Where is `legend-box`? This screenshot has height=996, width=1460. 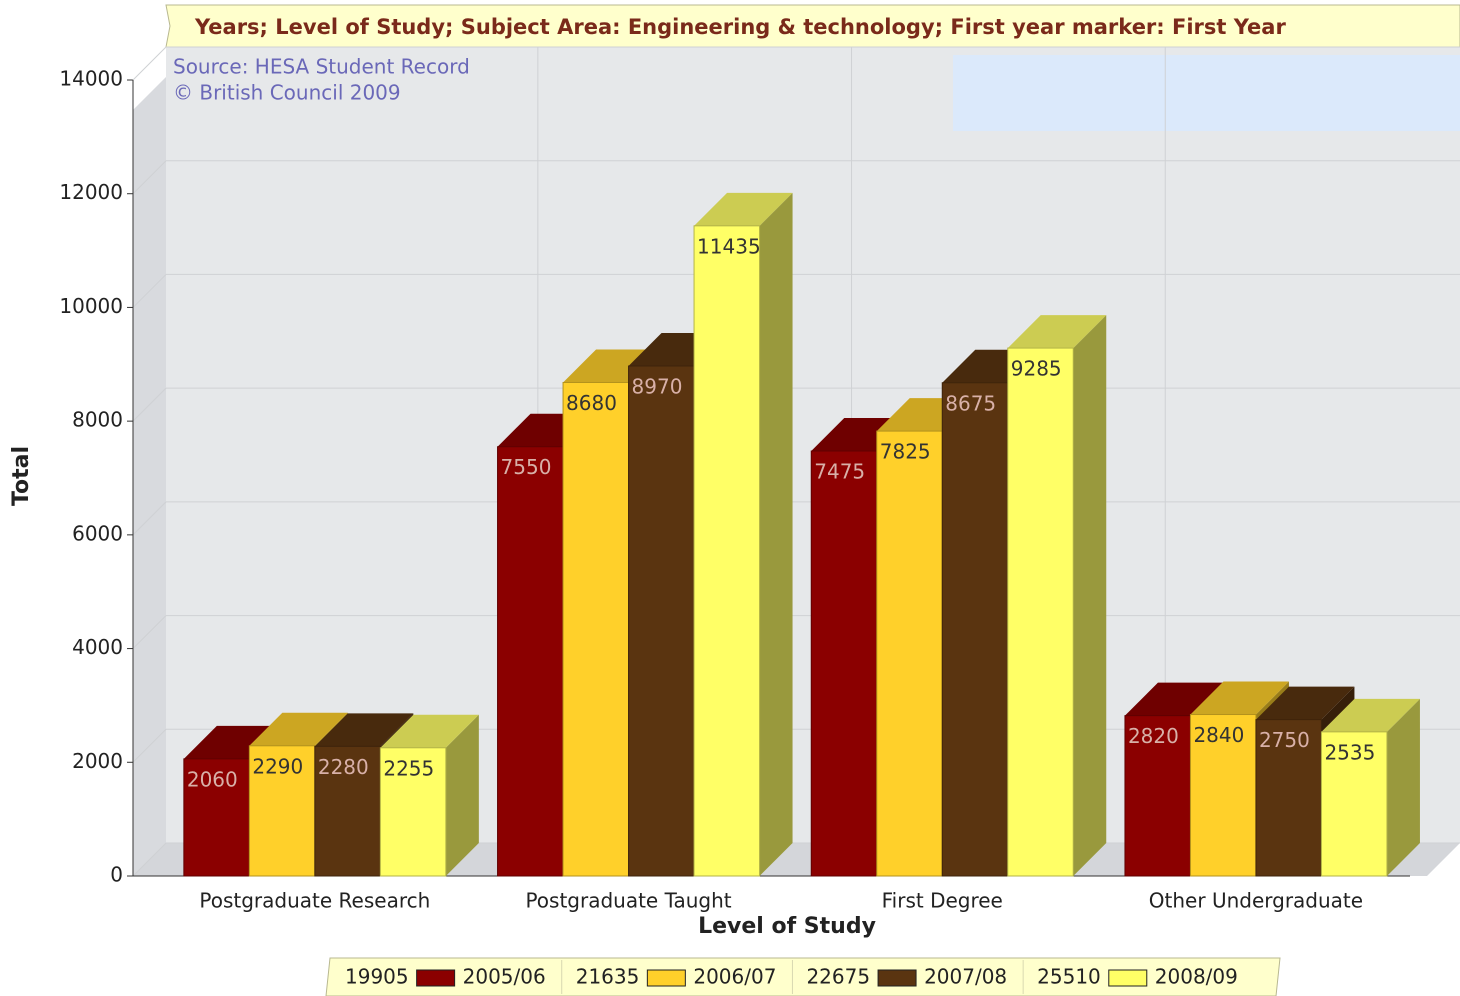
legend-box is located at coordinates (803, 976).